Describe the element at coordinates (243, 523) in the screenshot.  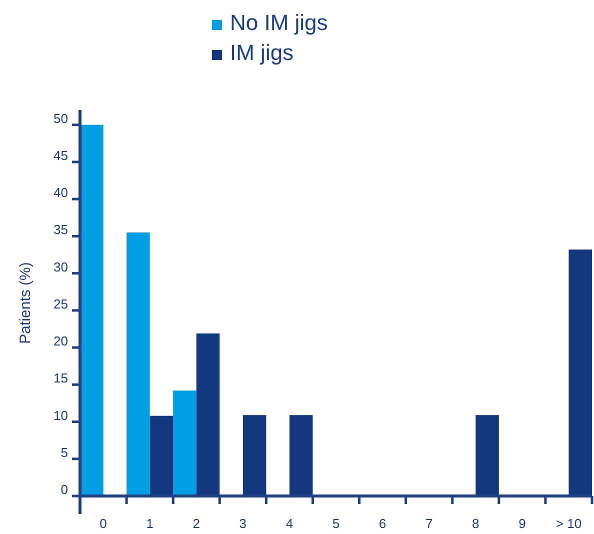
I see `x-tick-label: 3` at that location.